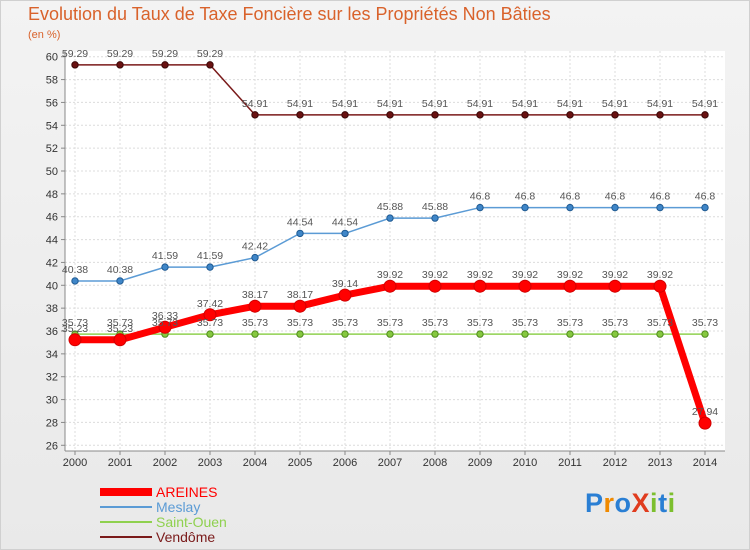  What do you see at coordinates (52, 126) in the screenshot?
I see `y-tick-label: 54` at bounding box center [52, 126].